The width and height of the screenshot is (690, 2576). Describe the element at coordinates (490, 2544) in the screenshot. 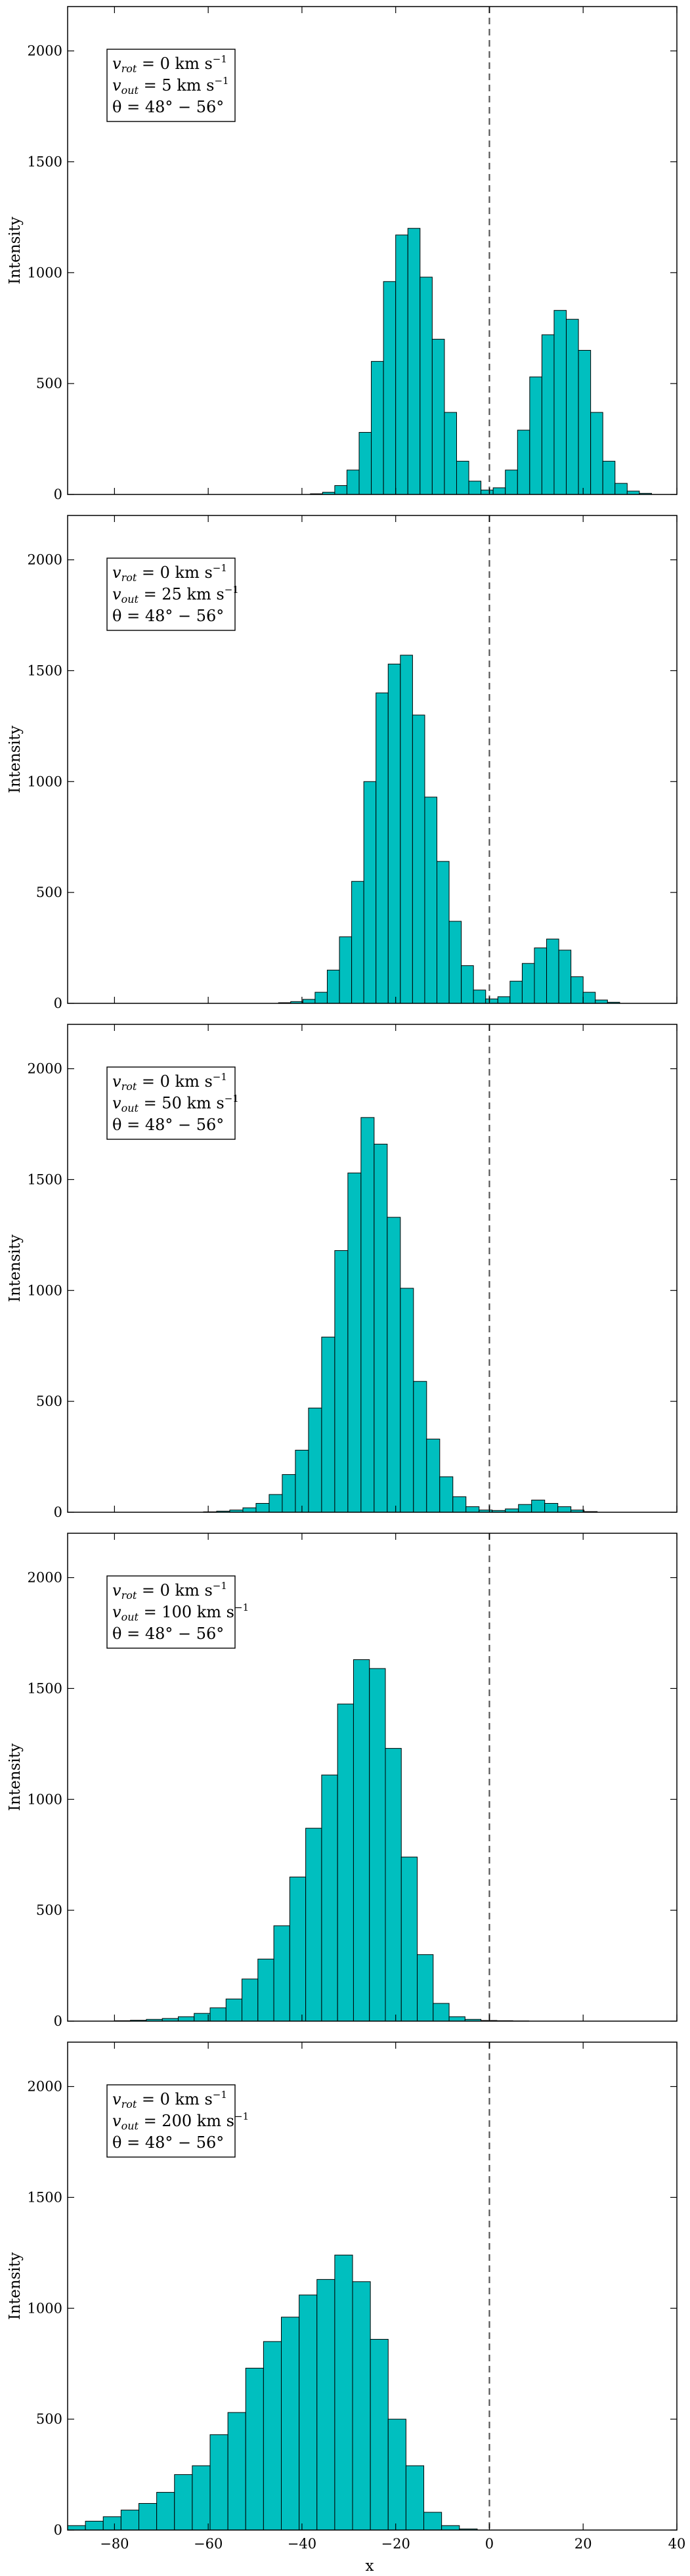

I see `x-tick-label: 0` at that location.